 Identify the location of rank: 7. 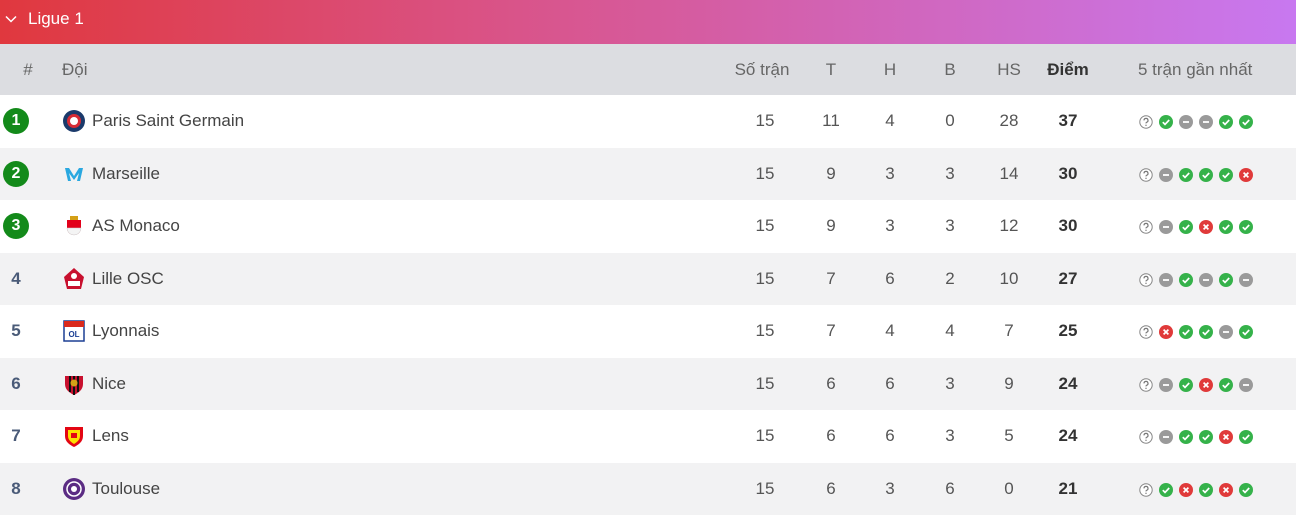
(15, 436).